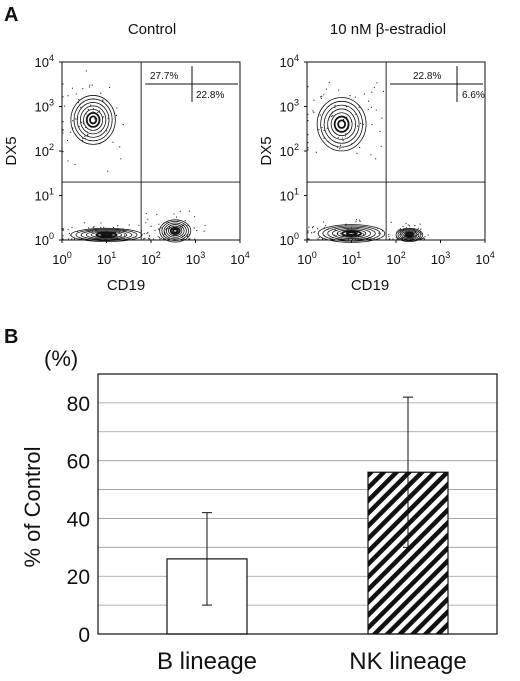 Image resolution: width=520 pixels, height=681 pixels. Describe the element at coordinates (78, 404) in the screenshot. I see `y-tick-label: 80` at that location.